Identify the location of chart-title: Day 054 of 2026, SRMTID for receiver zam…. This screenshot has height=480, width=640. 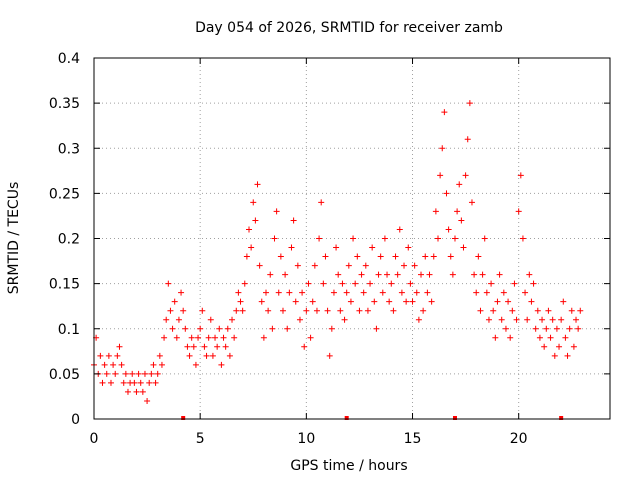
(349, 28).